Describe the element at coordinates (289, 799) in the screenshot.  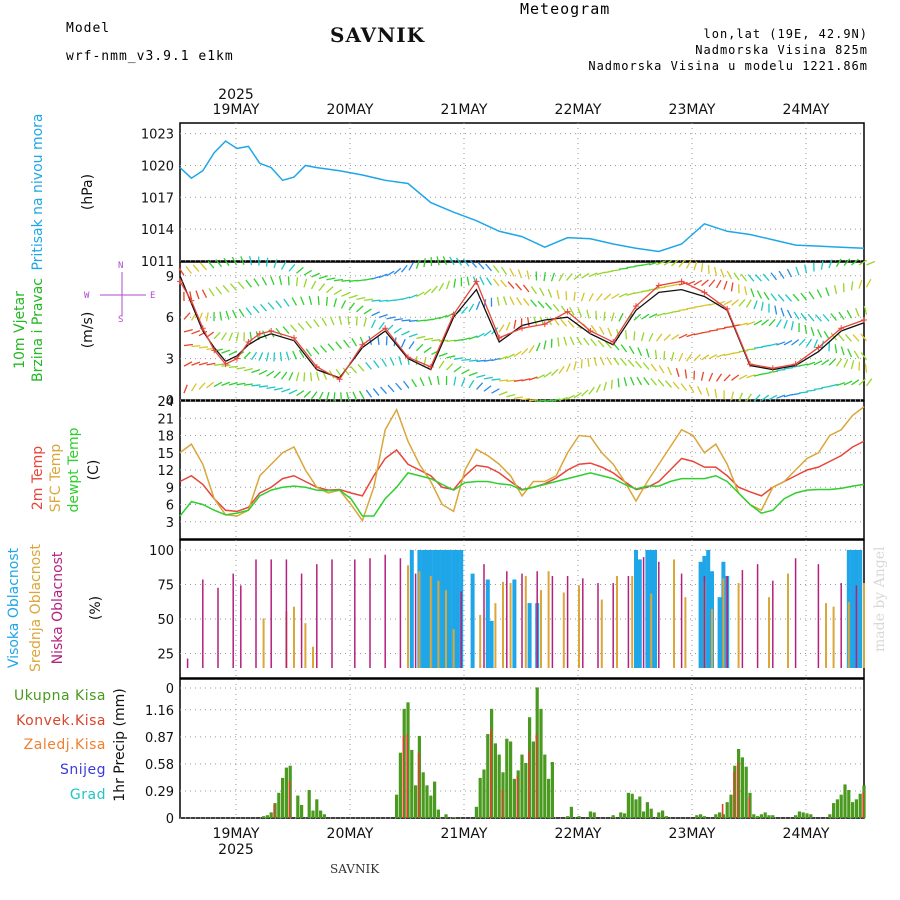
I see `convective-rain-bar` at that location.